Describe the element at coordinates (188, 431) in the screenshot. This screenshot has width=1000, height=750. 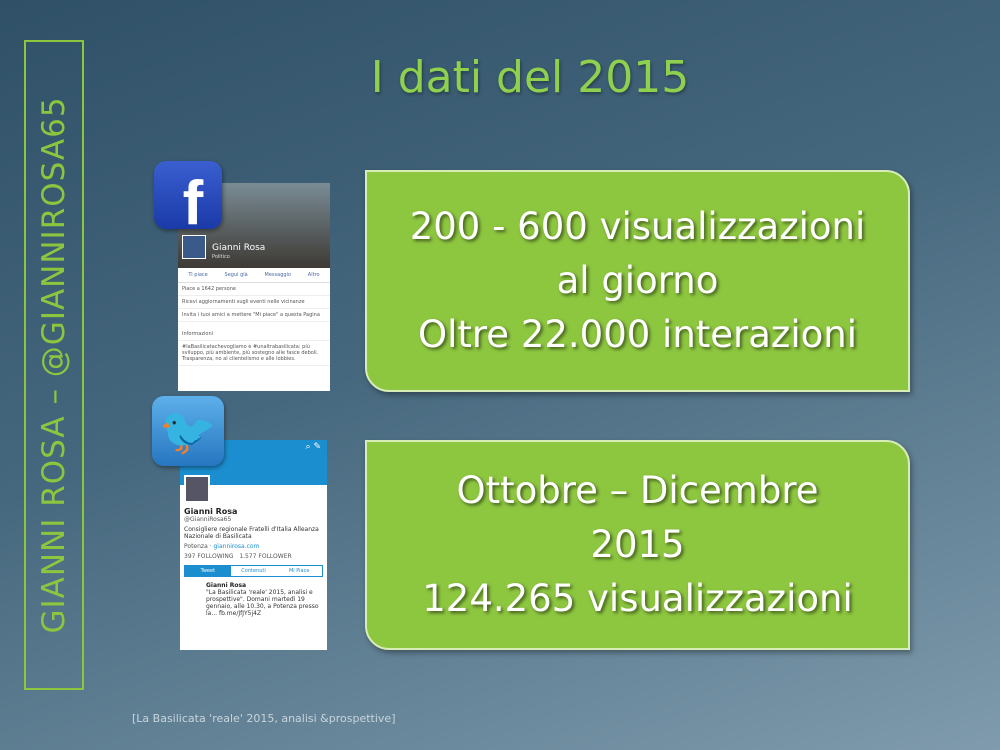
I see `twitter-bird-icon: 🐦` at that location.